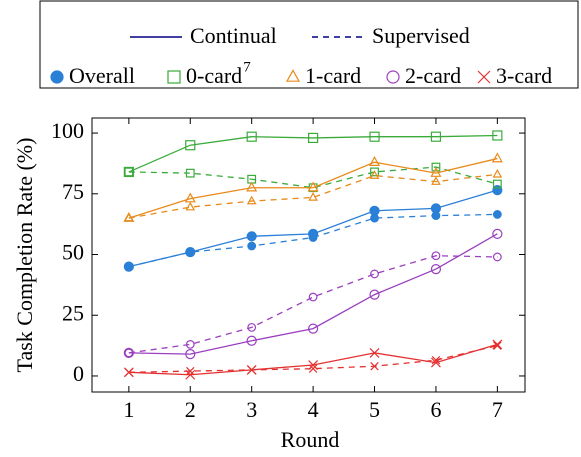 The height and width of the screenshot is (457, 581). Describe the element at coordinates (247, 67) in the screenshot. I see `legend-footnote: 7` at that location.